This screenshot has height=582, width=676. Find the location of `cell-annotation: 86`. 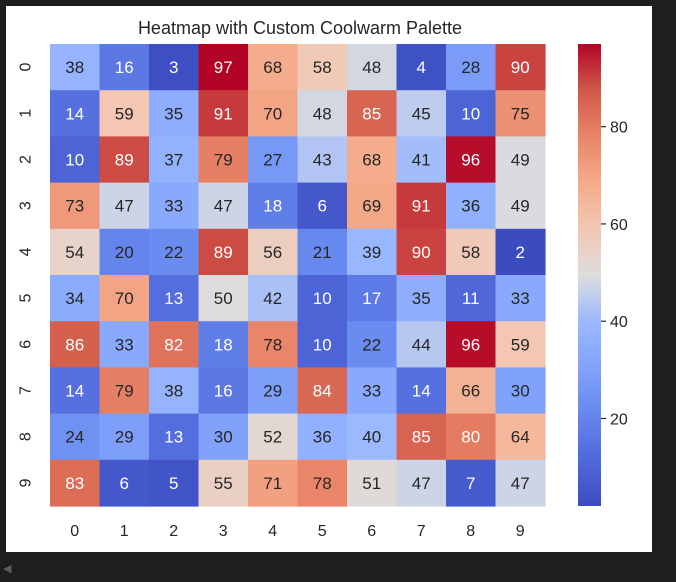

cell-annotation: 86 is located at coordinates (74, 344).